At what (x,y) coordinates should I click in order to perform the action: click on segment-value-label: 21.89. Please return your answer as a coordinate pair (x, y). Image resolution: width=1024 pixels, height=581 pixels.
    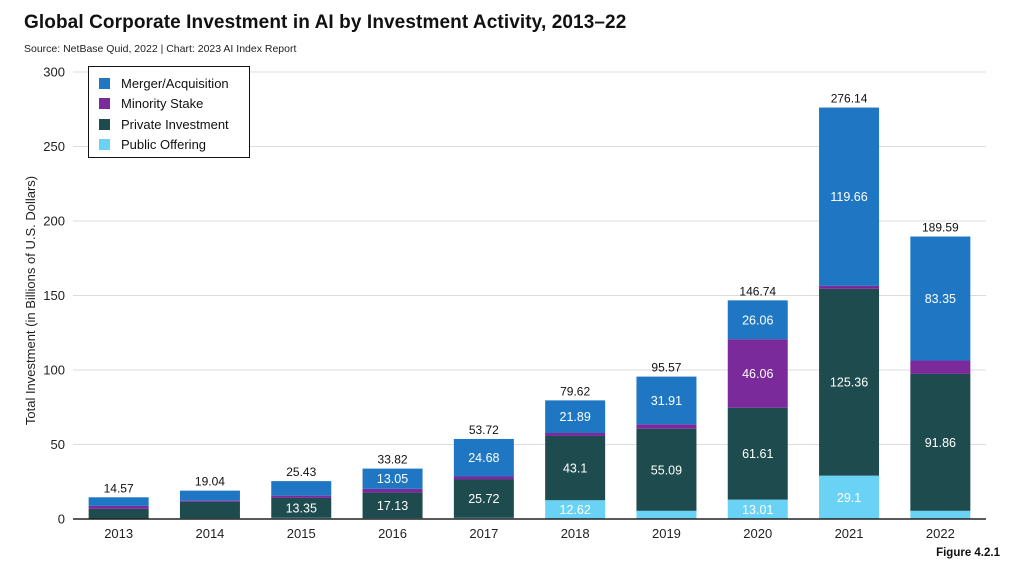
    Looking at the image, I should click on (575, 417).